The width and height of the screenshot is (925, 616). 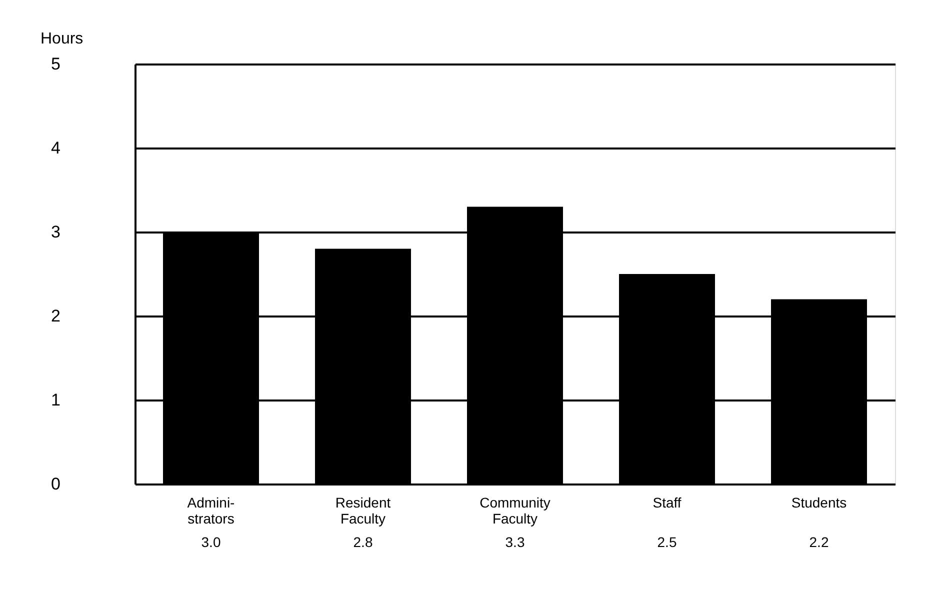 I want to click on data-label: 2.2, so click(x=819, y=542).